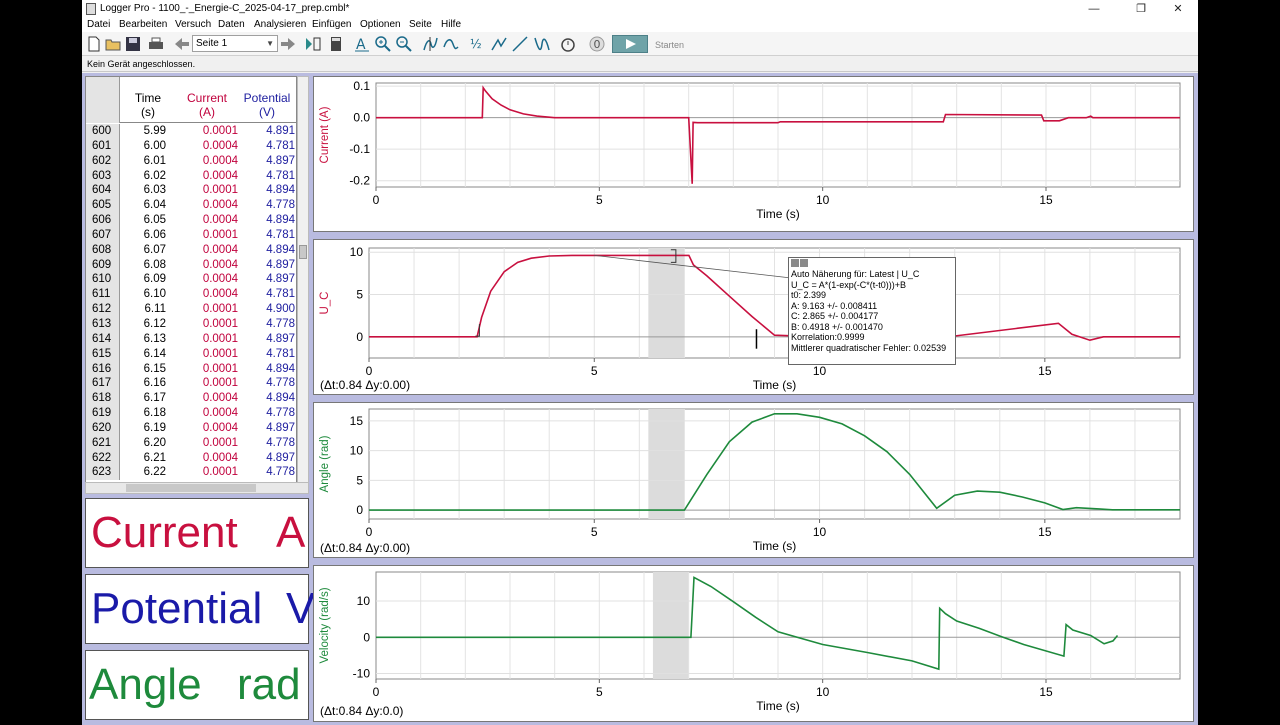  Describe the element at coordinates (191, 191) in the screenshot. I see `table-row: 604 6.03 0.0001 4.894` at that location.